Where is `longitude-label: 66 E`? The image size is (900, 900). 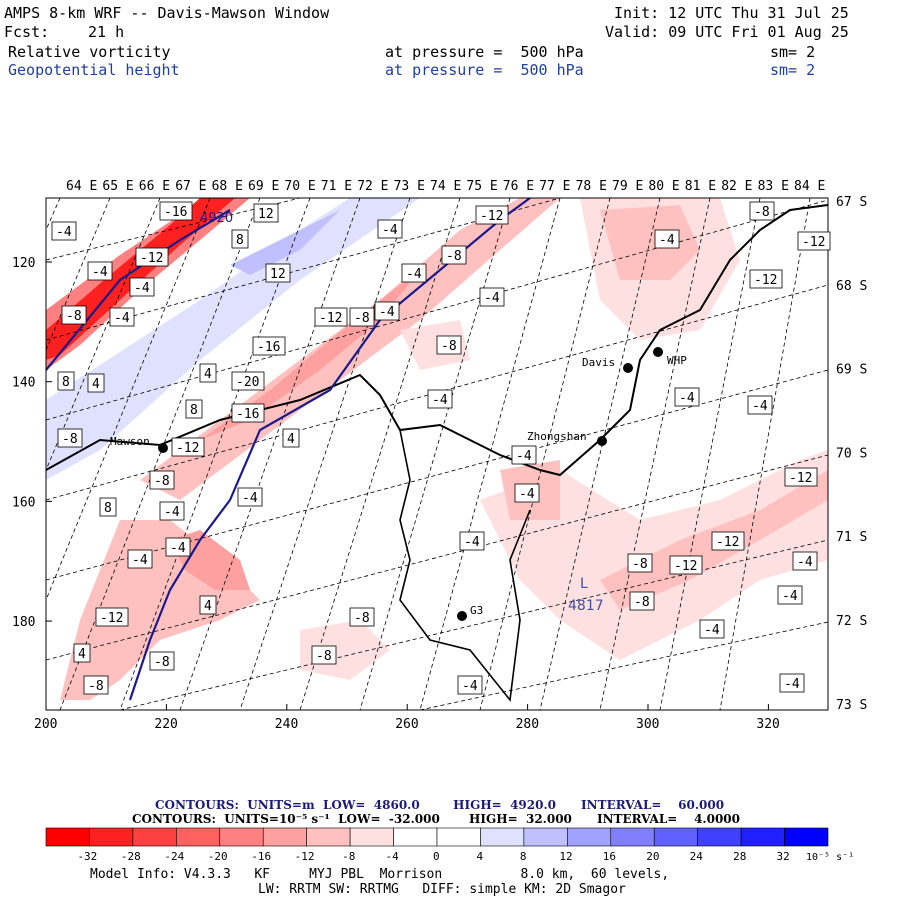 longitude-label: 66 E is located at coordinates (154, 186).